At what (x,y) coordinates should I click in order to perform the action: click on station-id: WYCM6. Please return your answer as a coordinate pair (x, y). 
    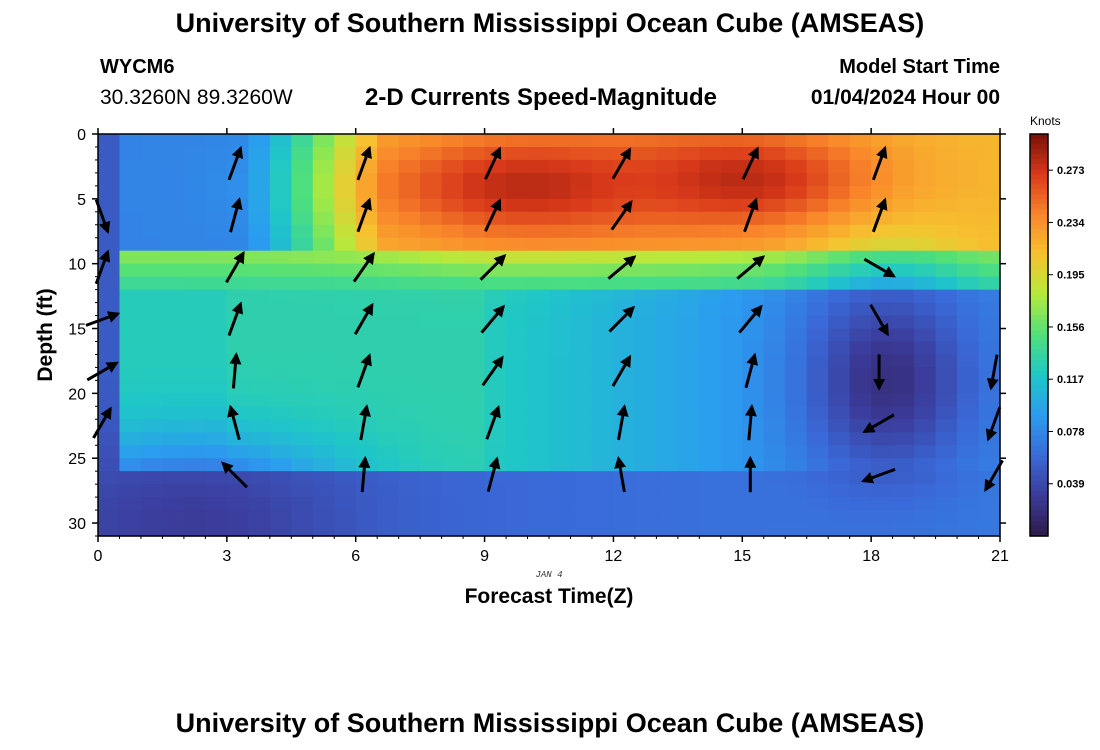
    Looking at the image, I should click on (137, 67).